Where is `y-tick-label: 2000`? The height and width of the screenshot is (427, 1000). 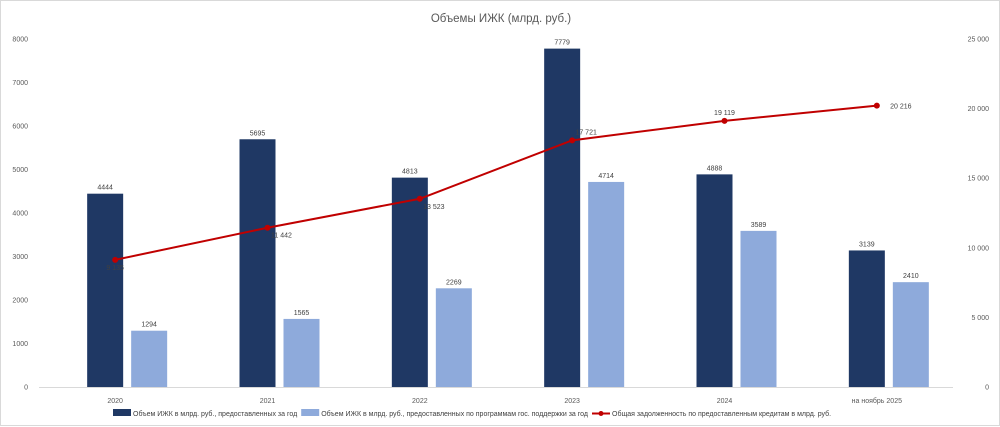
y-tick-label: 2000 is located at coordinates (20, 301).